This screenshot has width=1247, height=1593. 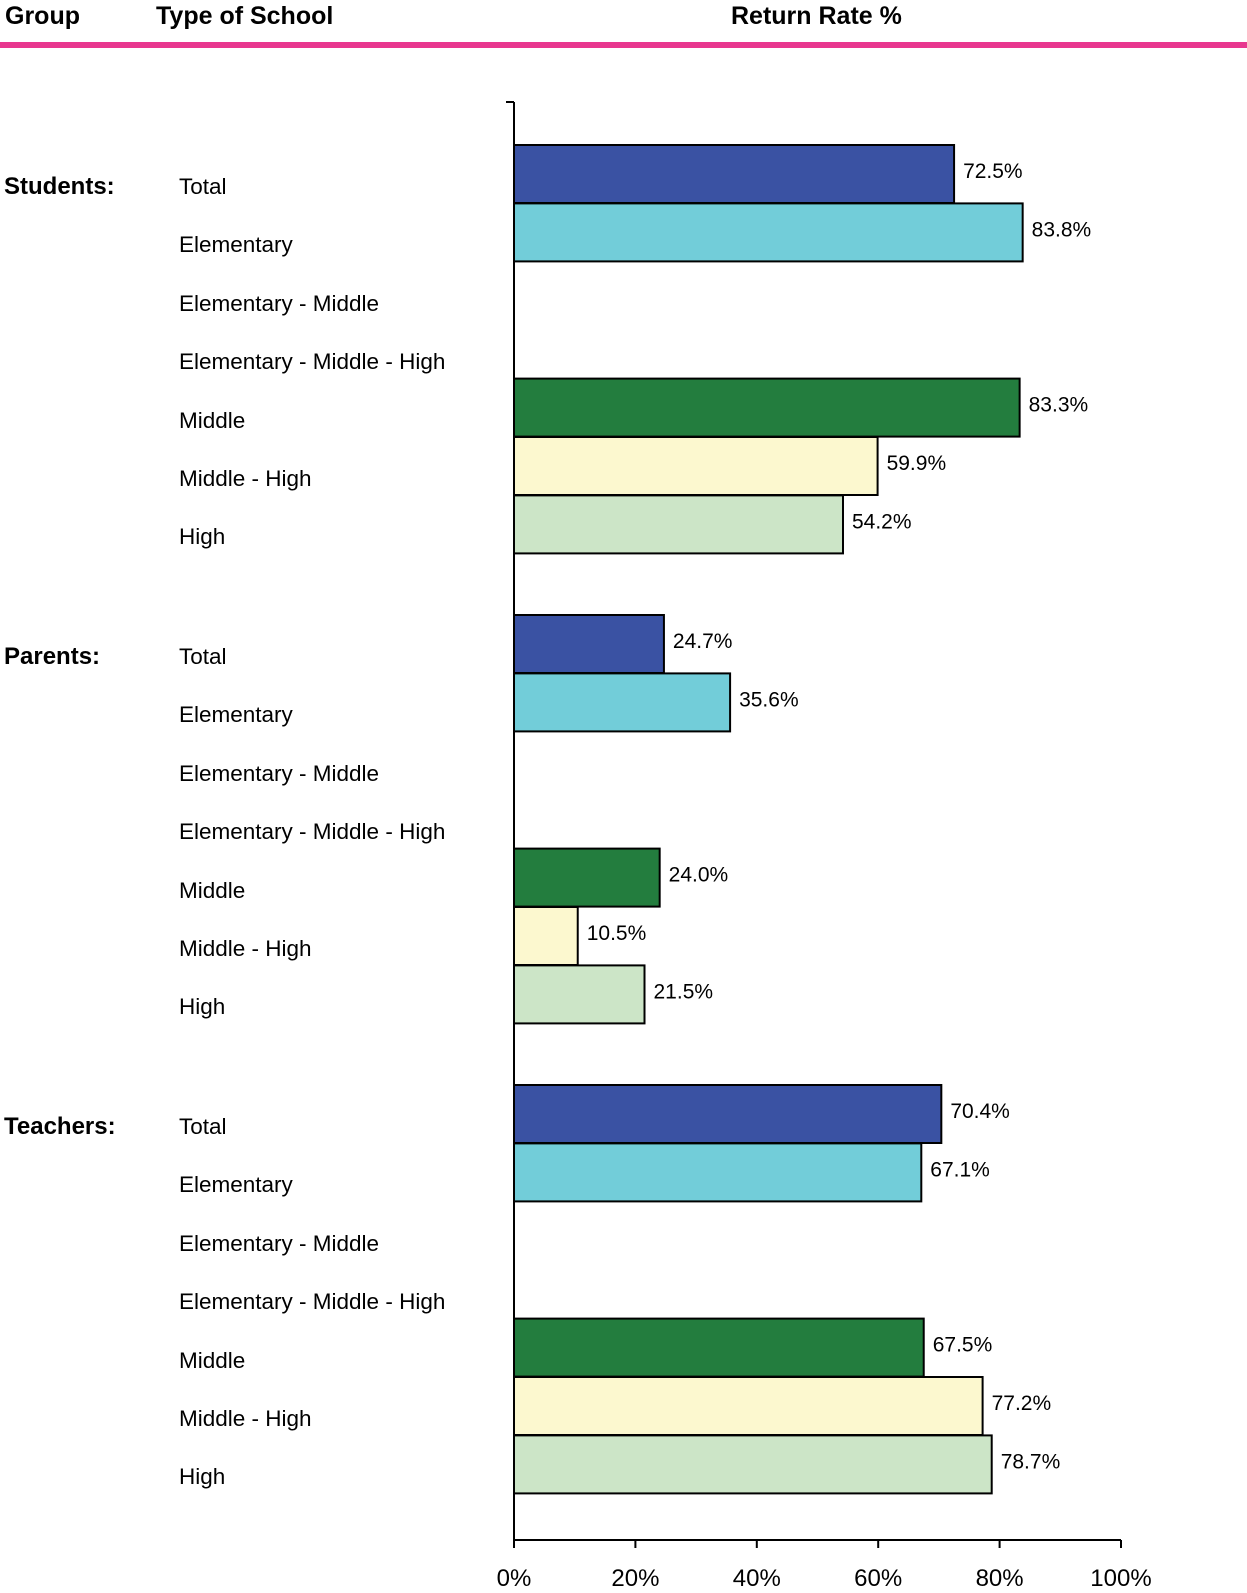 I want to click on group-label: Students:, so click(x=59, y=186).